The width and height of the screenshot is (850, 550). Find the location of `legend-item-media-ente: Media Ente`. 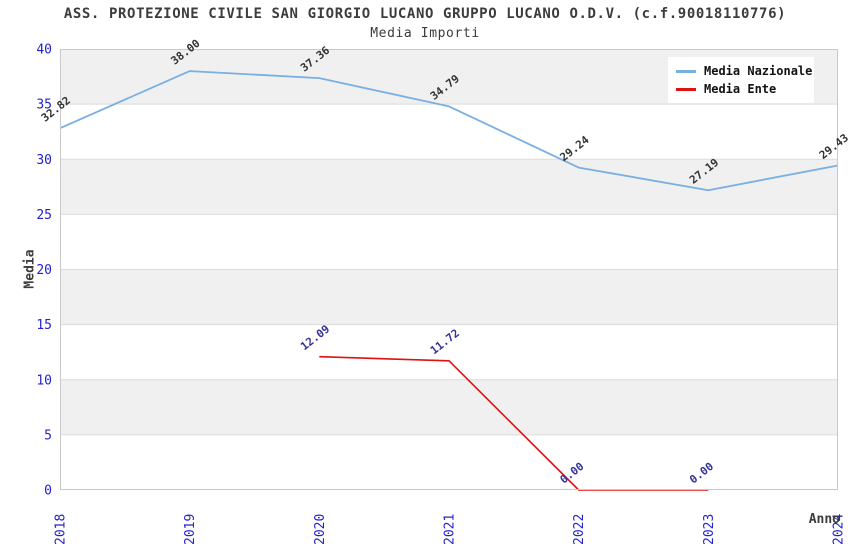

legend-item-media-ente: Media Ente is located at coordinates (745, 89).